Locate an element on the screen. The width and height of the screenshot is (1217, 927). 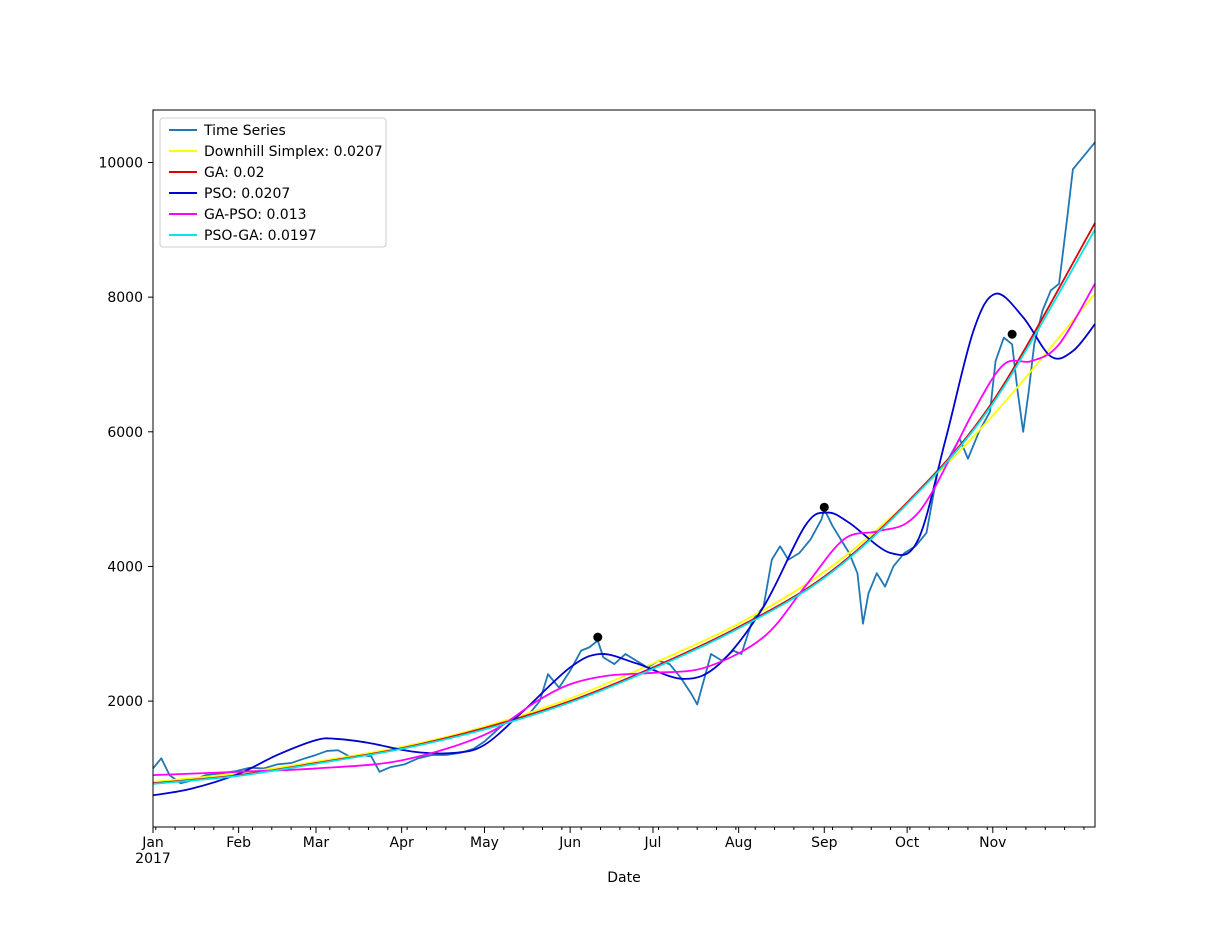
legend-box is located at coordinates (273, 182).